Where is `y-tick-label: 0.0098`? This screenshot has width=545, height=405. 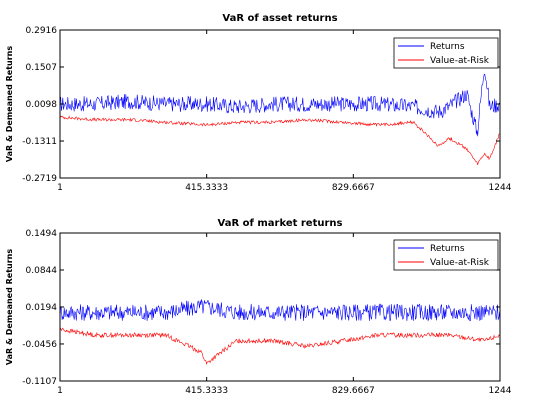 y-tick-label: 0.0098 is located at coordinates (42, 105).